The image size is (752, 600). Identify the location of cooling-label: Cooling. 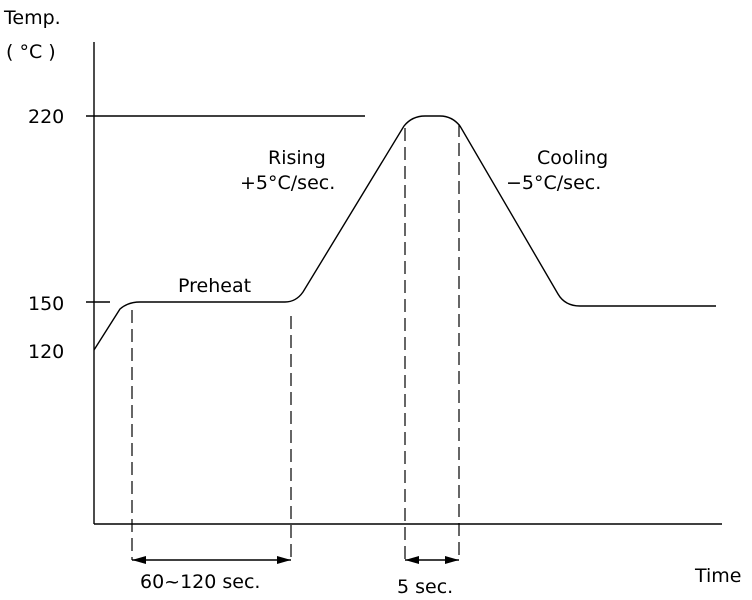
(572, 158).